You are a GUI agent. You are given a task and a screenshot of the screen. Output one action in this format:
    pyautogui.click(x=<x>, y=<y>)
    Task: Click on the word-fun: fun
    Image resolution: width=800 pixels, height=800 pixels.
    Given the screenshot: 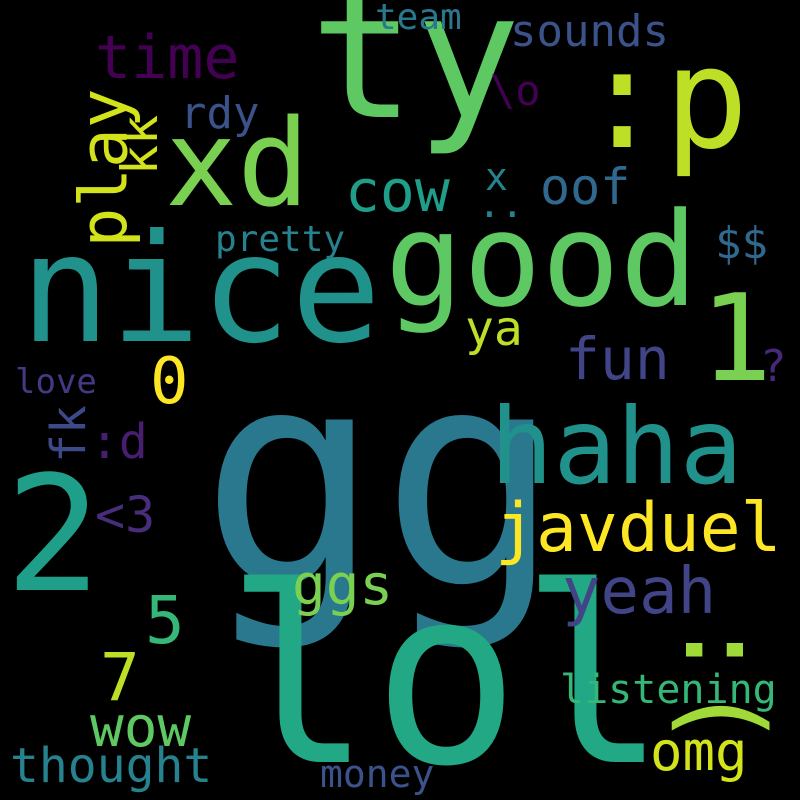 What is the action you would take?
    pyautogui.click(x=617, y=359)
    